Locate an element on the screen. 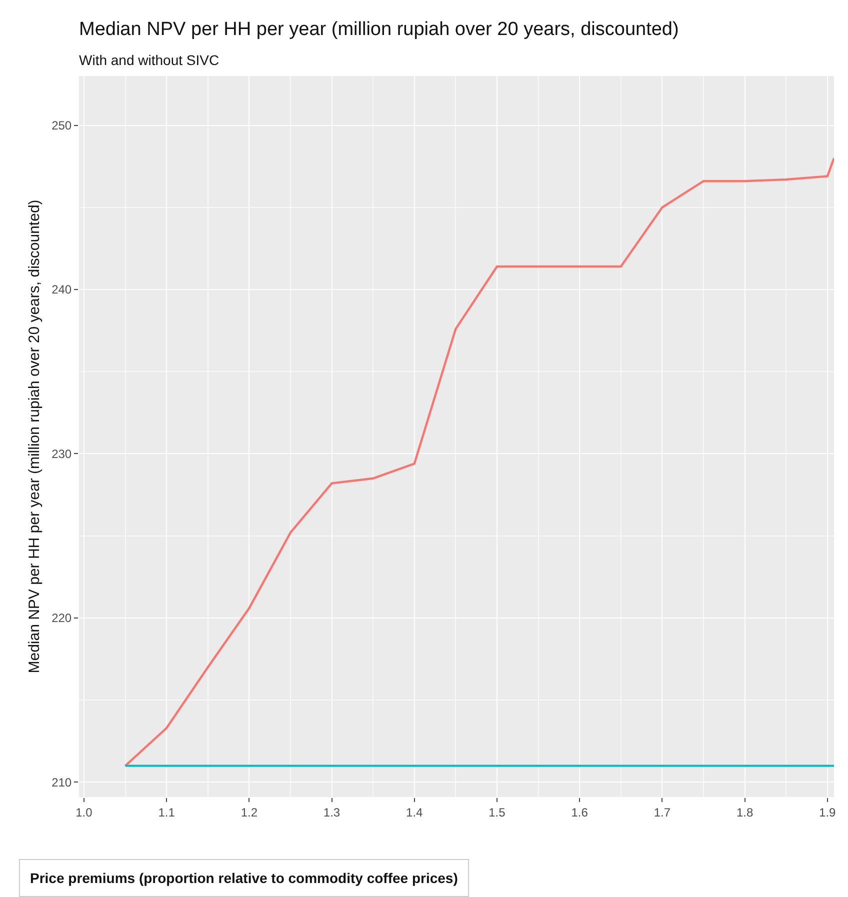 The image size is (848, 897). y-tick-label: 220 is located at coordinates (62, 618).